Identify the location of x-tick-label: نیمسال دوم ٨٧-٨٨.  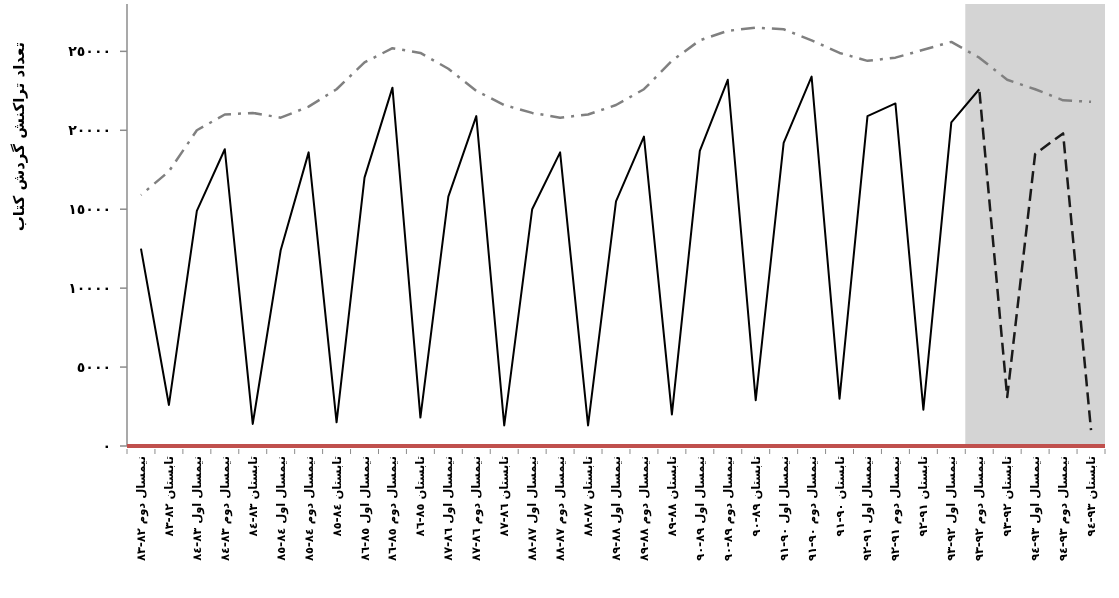
(561, 509).